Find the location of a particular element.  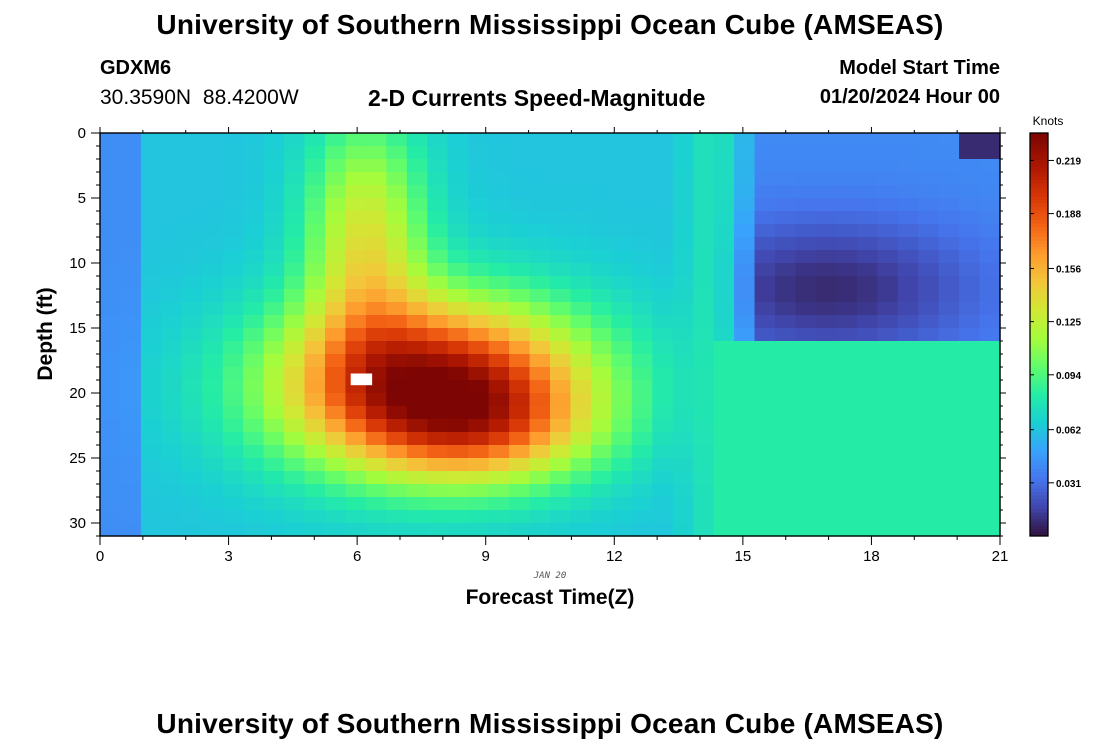

model-start-value: 01/20/2024 Hour 00 is located at coordinates (909, 97).